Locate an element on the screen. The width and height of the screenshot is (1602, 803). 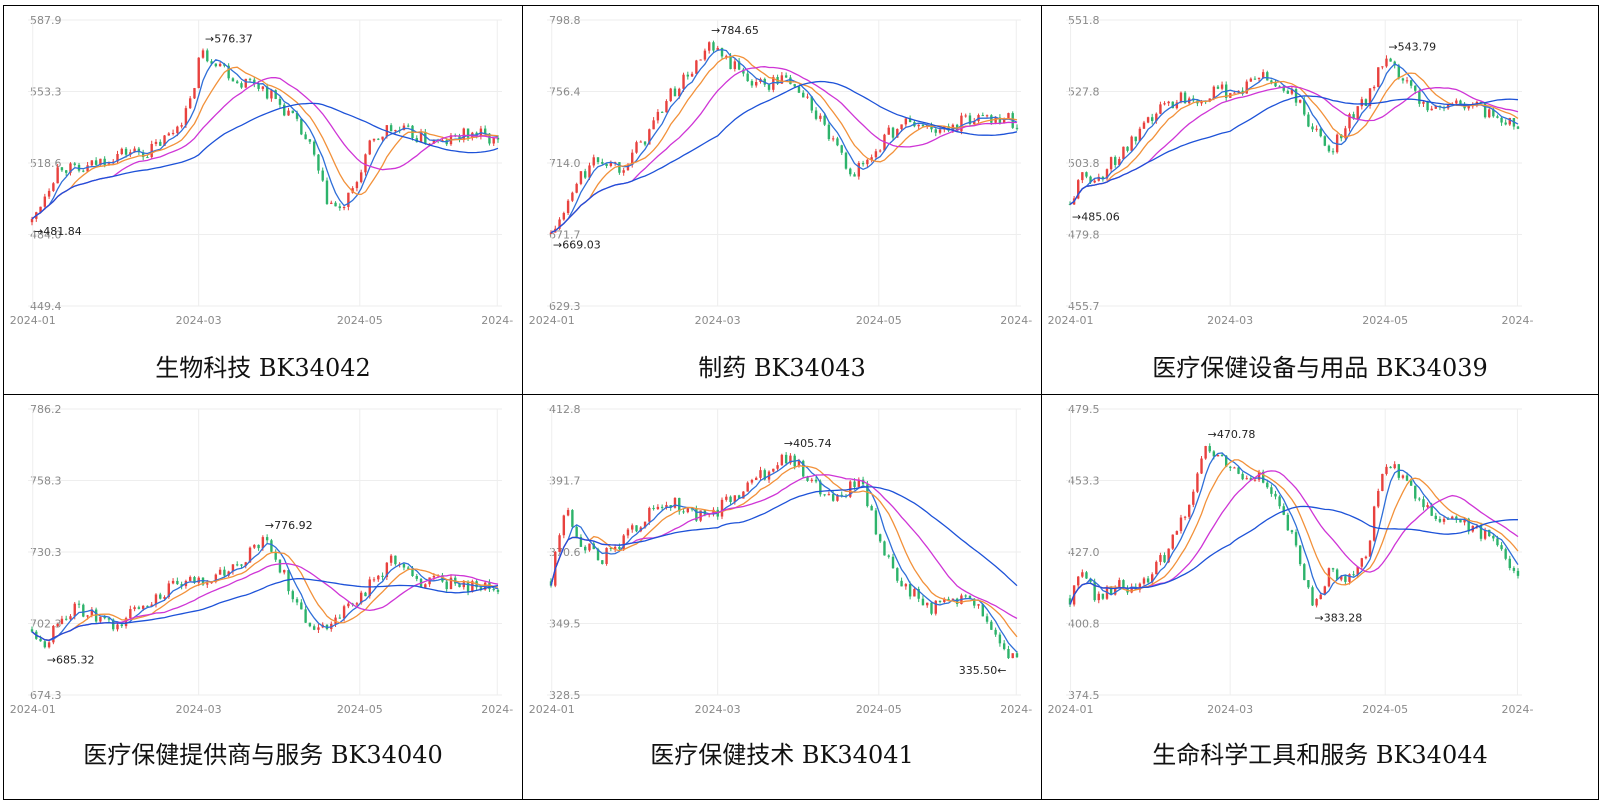
y-tick-label: 629.3 is located at coordinates (565, 306).